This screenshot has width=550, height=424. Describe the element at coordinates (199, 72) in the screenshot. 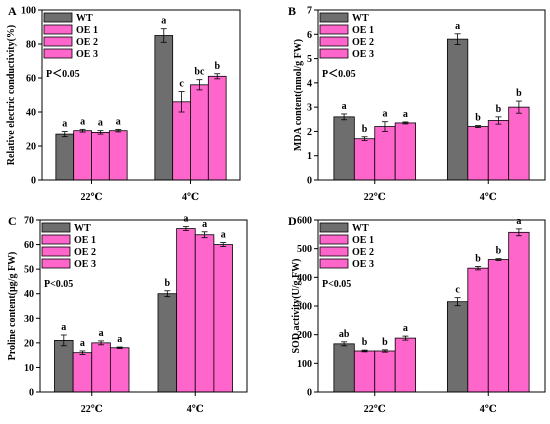

I see `significance-letter: bc` at that location.